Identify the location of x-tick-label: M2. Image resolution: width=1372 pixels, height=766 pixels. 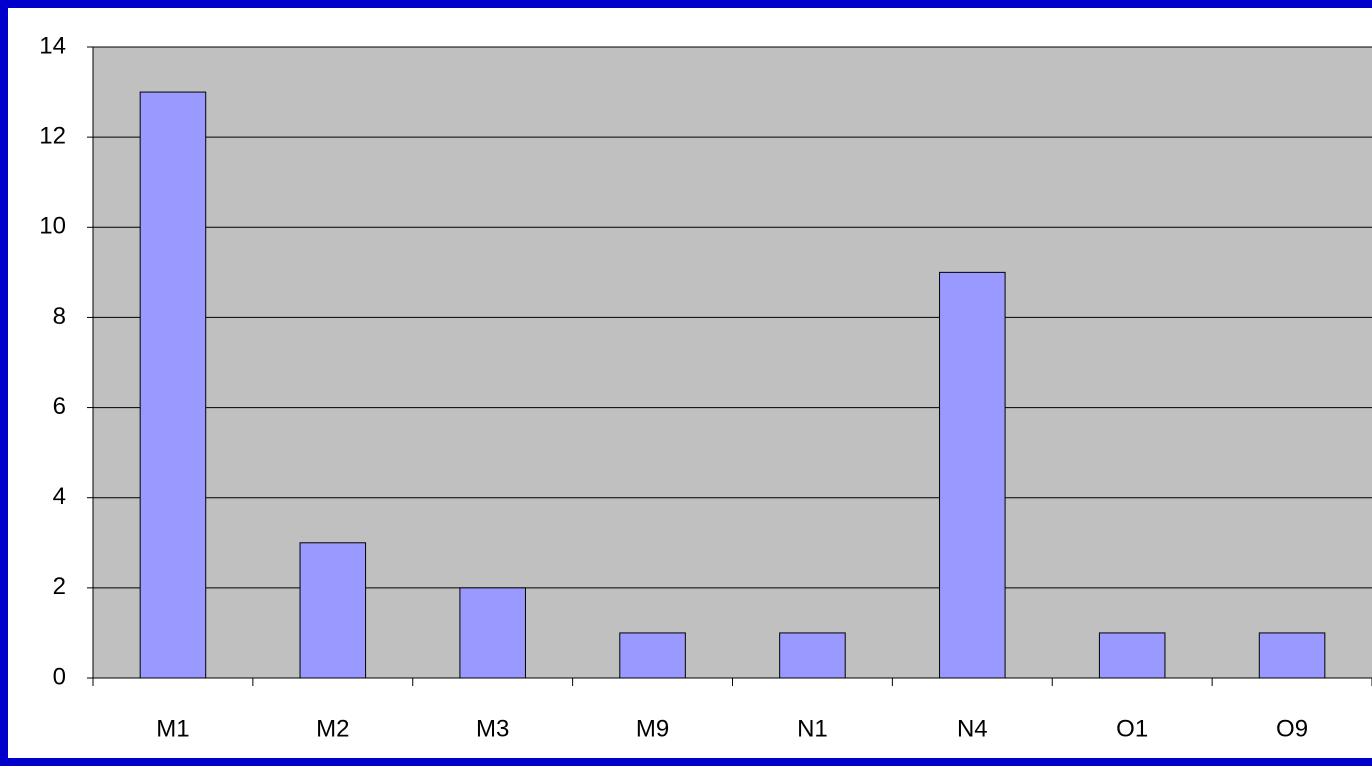
(332, 728).